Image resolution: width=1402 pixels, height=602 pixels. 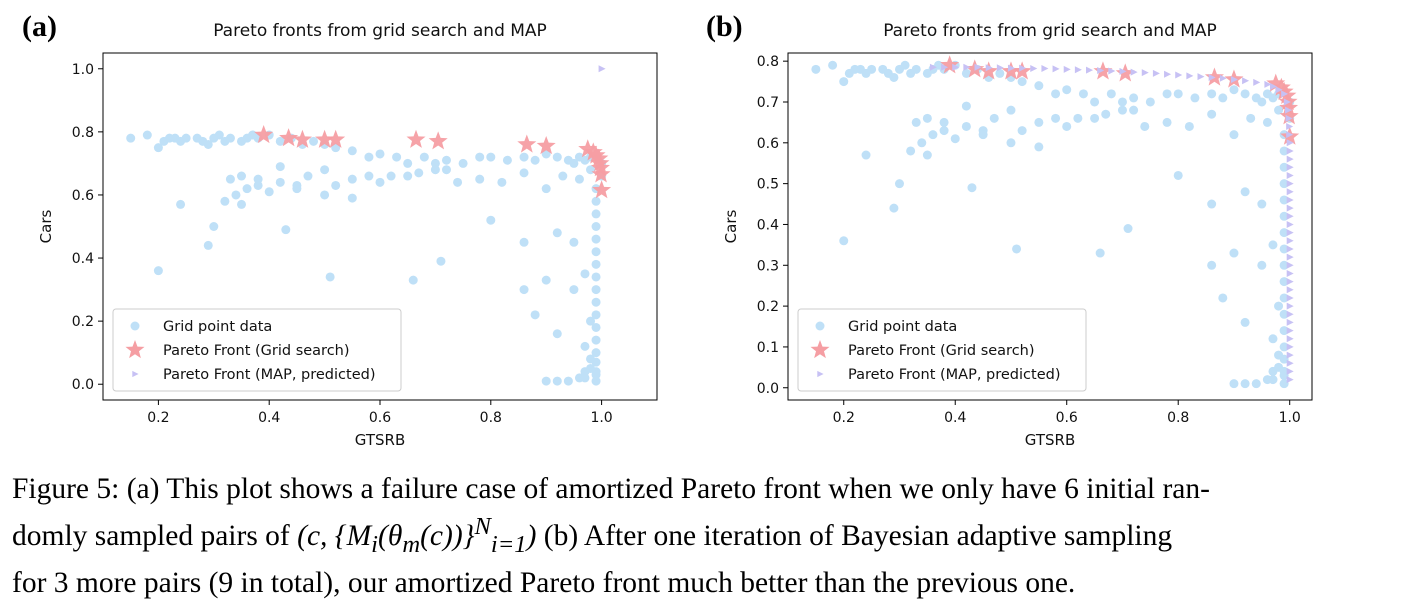 I want to click on panel-letter-a: (a), so click(x=39, y=26).